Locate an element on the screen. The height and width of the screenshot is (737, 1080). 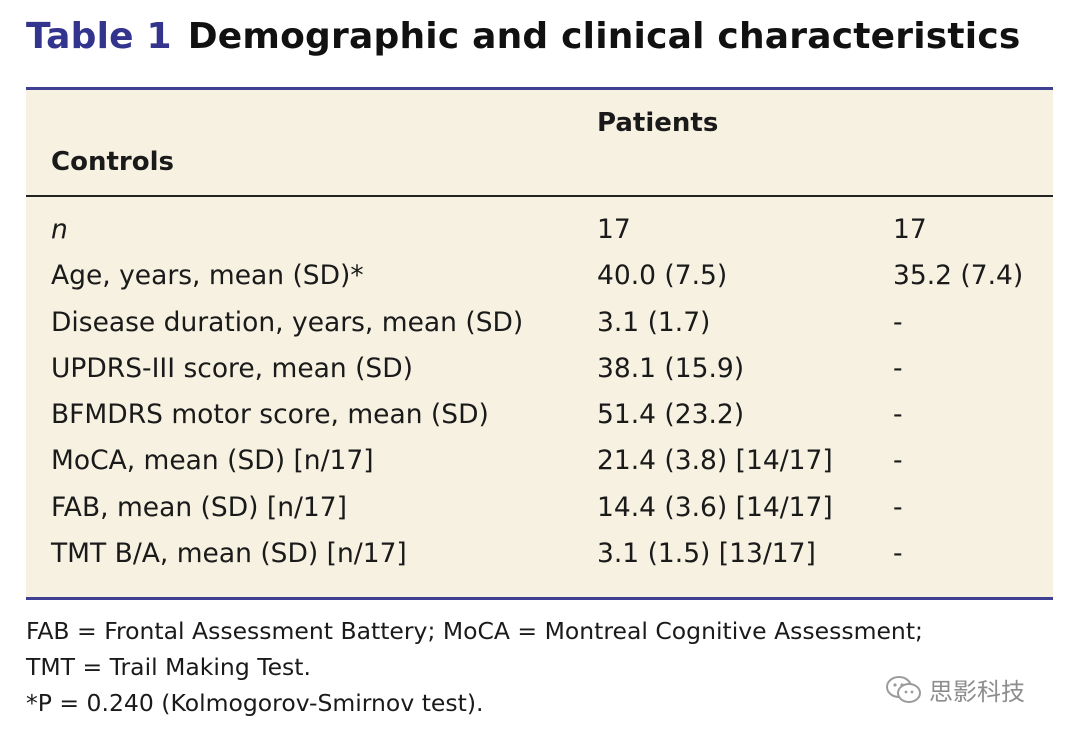
patients-value: 17 is located at coordinates (614, 229).